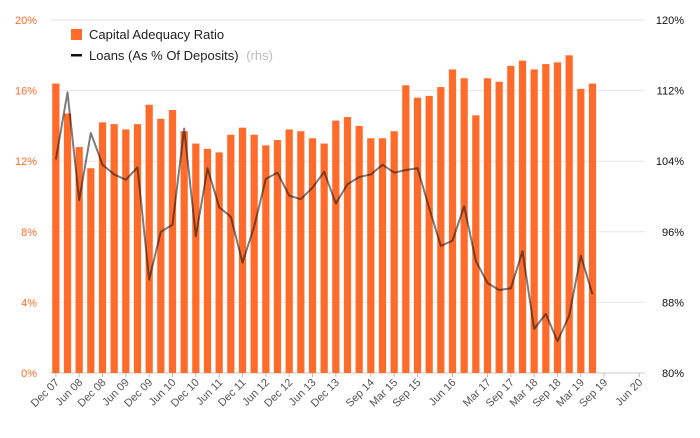 This screenshot has width=700, height=438. Describe the element at coordinates (29, 233) in the screenshot. I see `left-axis-tick-label: 8%` at that location.